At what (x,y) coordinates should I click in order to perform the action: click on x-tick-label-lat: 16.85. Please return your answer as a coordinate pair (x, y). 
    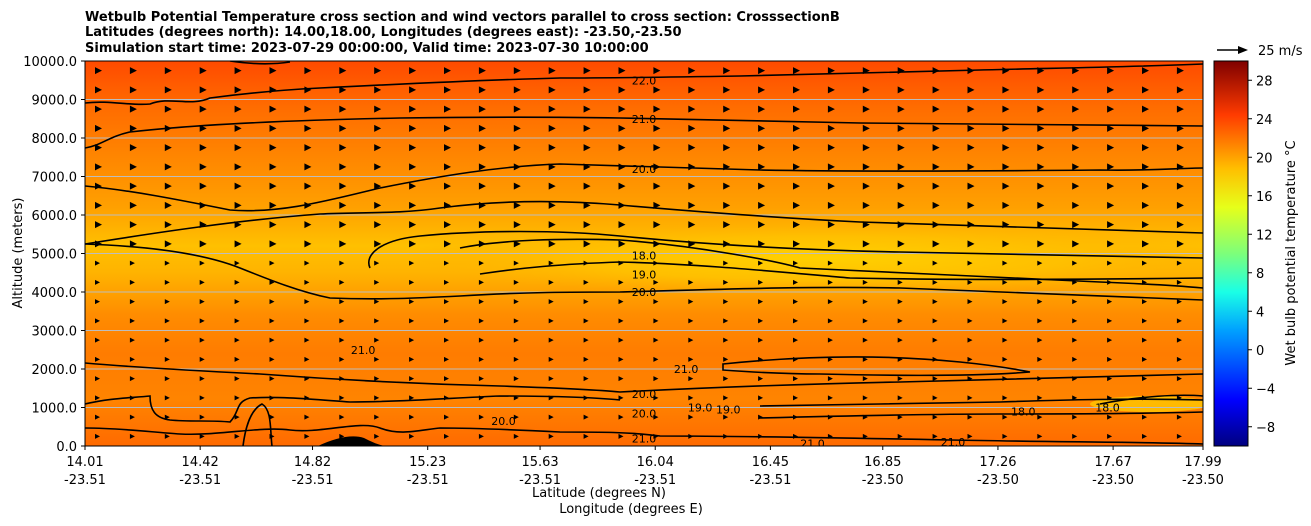
    Looking at the image, I should click on (882, 462).